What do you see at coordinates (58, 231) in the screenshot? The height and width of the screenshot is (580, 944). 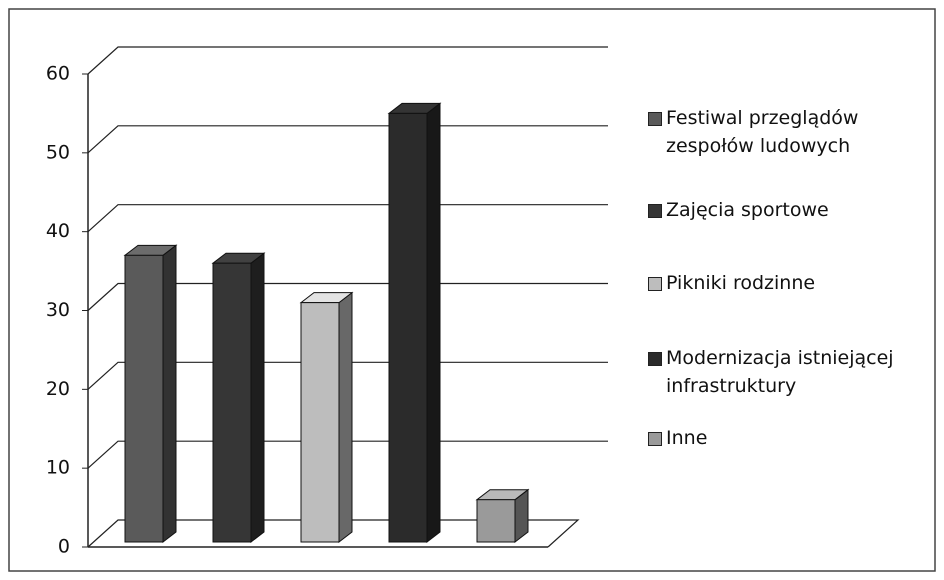 I see `y-tick-label: 40` at bounding box center [58, 231].